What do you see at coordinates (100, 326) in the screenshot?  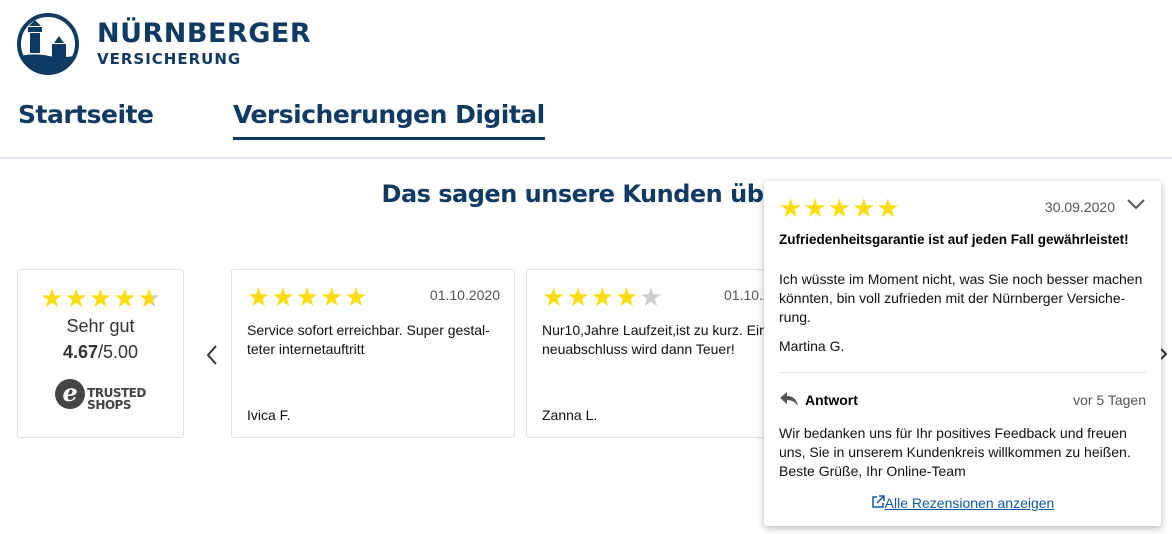 I see `rating-label: Sehr gut` at bounding box center [100, 326].